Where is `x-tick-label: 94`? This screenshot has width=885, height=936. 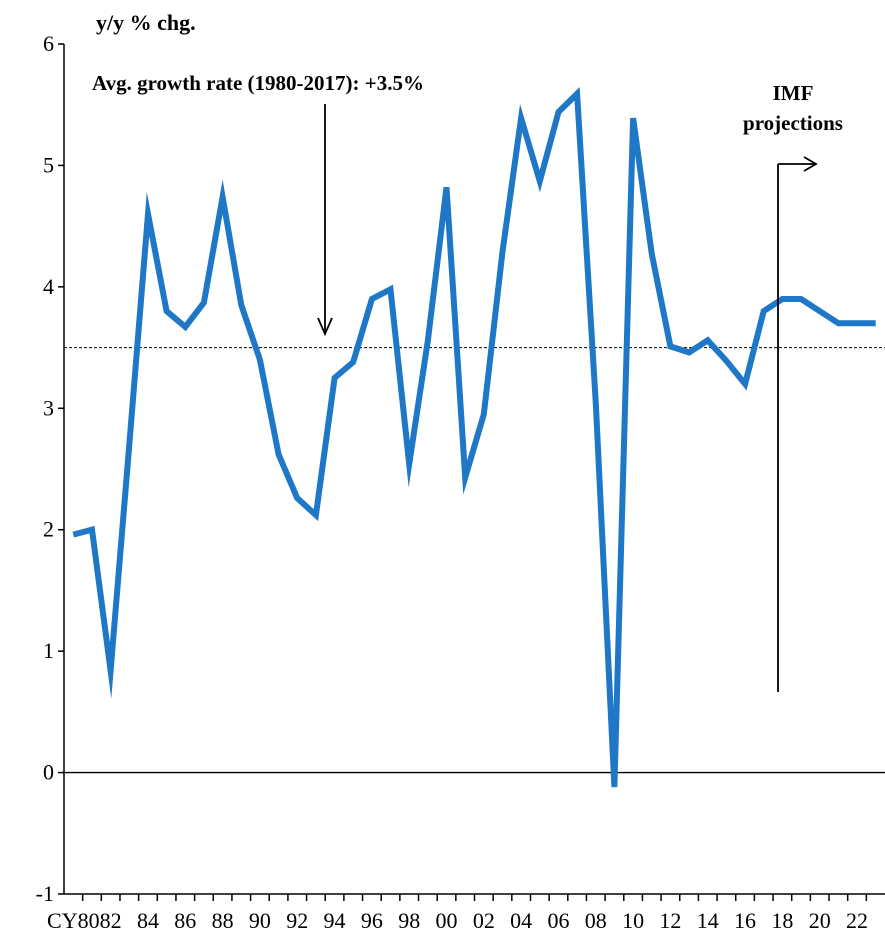
x-tick-label: 94 is located at coordinates (335, 920).